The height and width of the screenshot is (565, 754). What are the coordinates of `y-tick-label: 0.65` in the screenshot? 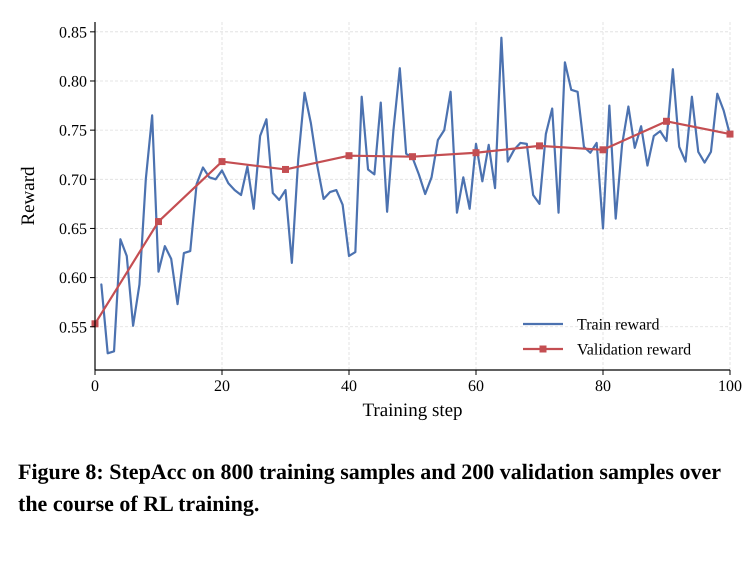 It's located at (73, 229).